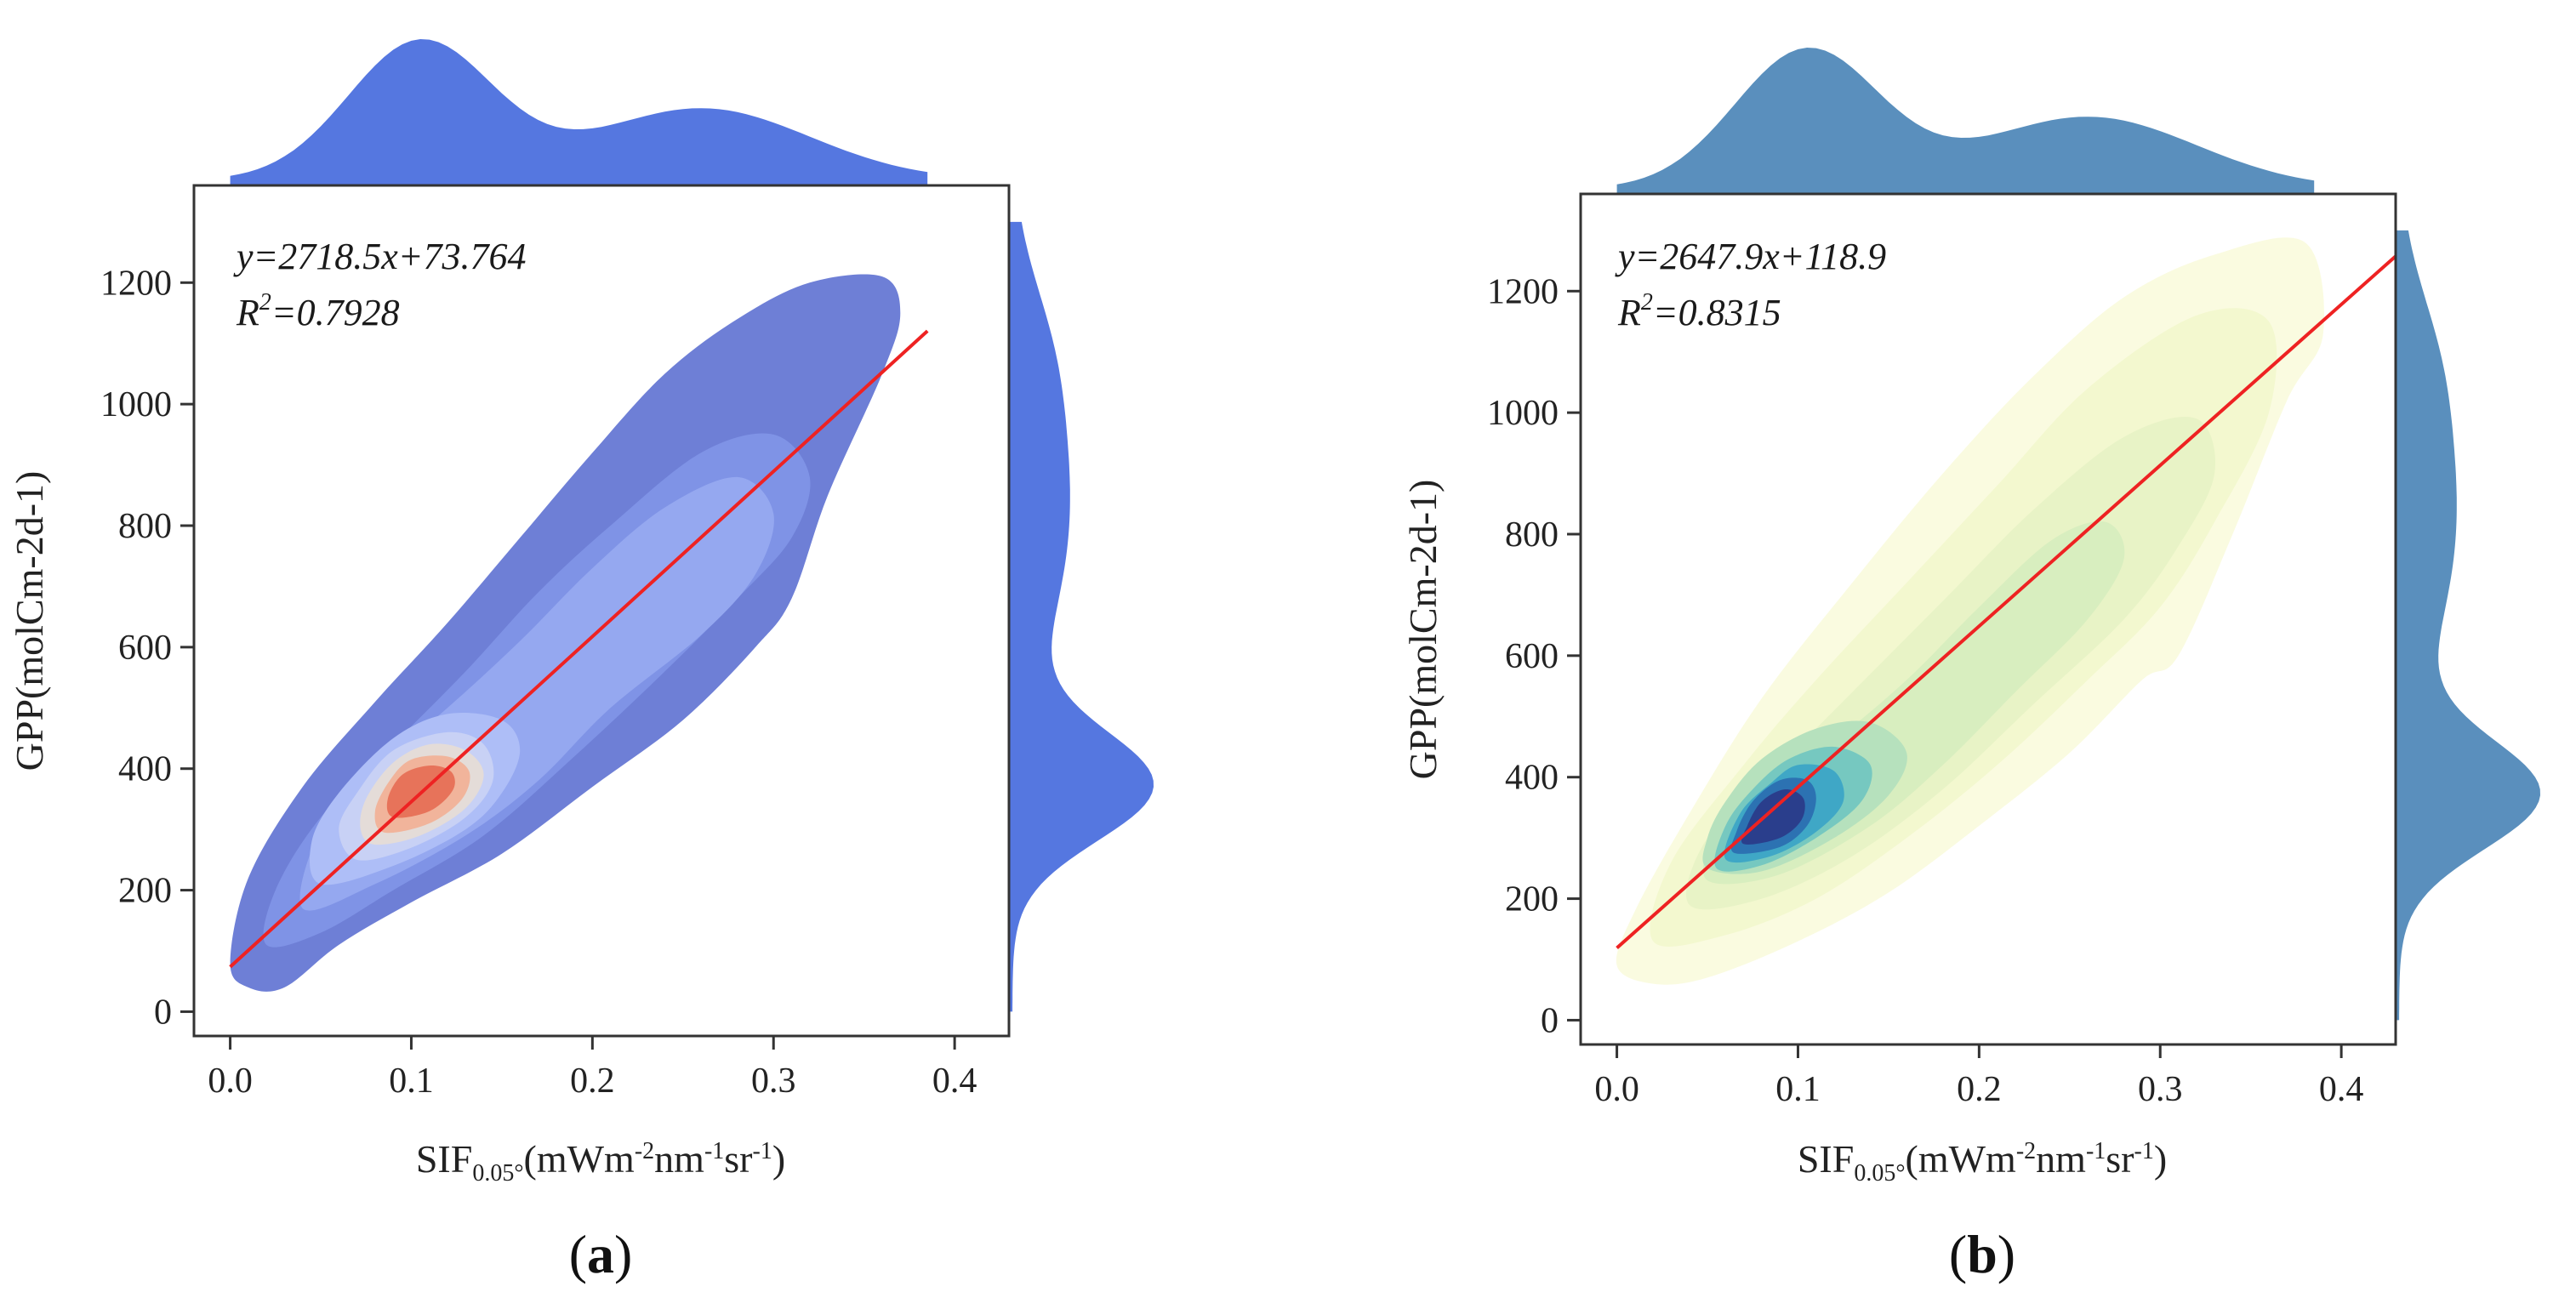 This screenshot has height=1309, width=2576. What do you see at coordinates (136, 283) in the screenshot?
I see `panel-a-y-tick-label: 1200` at bounding box center [136, 283].